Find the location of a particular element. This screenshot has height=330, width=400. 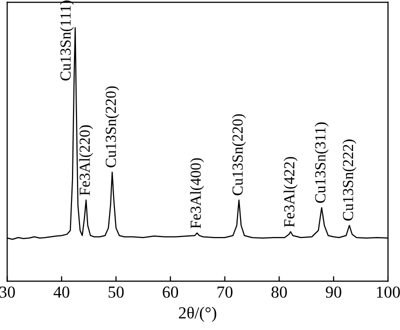

x-tick-label: 30 is located at coordinates (7, 292).